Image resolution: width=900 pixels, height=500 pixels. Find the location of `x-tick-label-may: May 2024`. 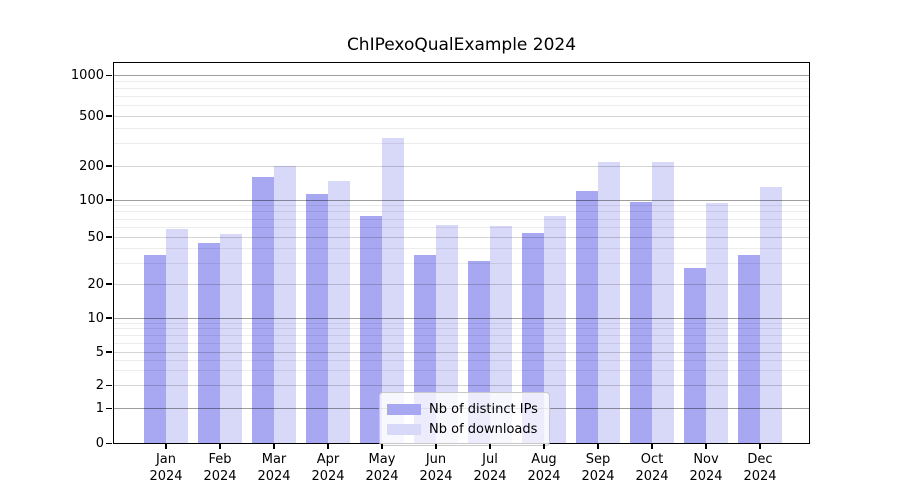

x-tick-label-may: May 2024 is located at coordinates (382, 468).